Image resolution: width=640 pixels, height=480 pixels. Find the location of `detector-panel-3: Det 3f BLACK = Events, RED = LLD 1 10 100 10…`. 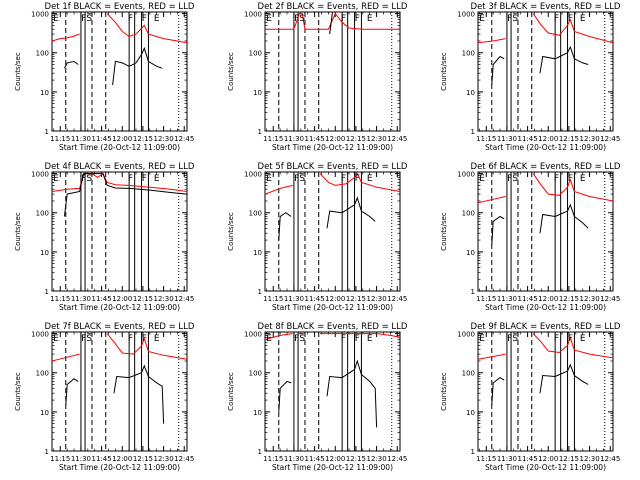

detector-panel-3: Det 3f BLACK = Events, RED = LLD 1 10 100 10… is located at coordinates (530, 77).